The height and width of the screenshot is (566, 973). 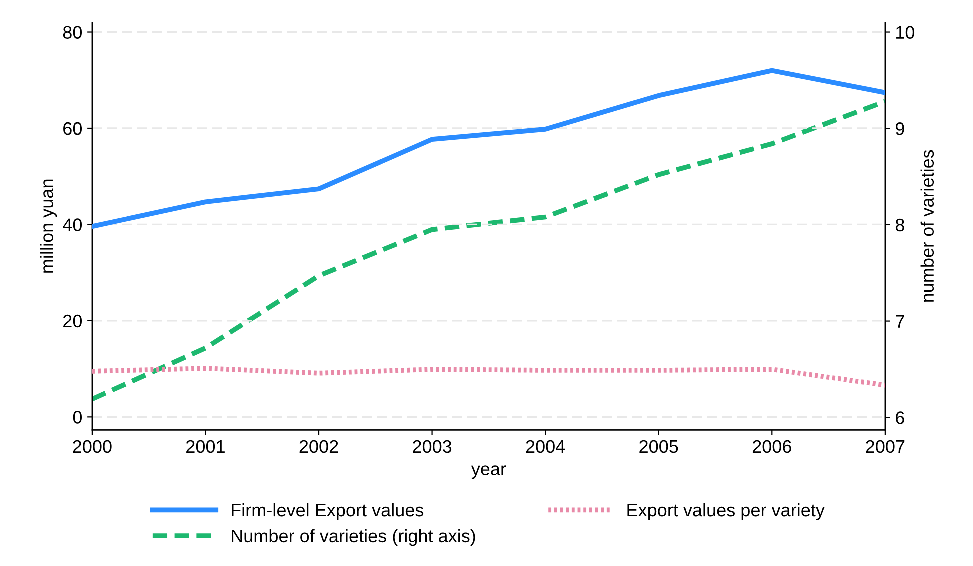 What do you see at coordinates (73, 321) in the screenshot?
I see `y-tick-label: 20` at bounding box center [73, 321].